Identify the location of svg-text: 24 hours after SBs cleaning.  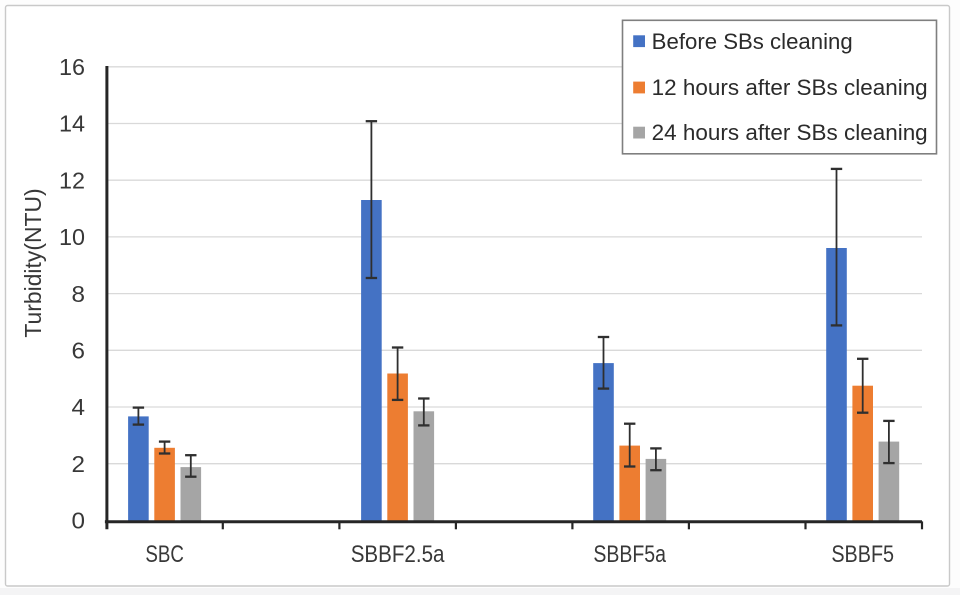
(790, 132).